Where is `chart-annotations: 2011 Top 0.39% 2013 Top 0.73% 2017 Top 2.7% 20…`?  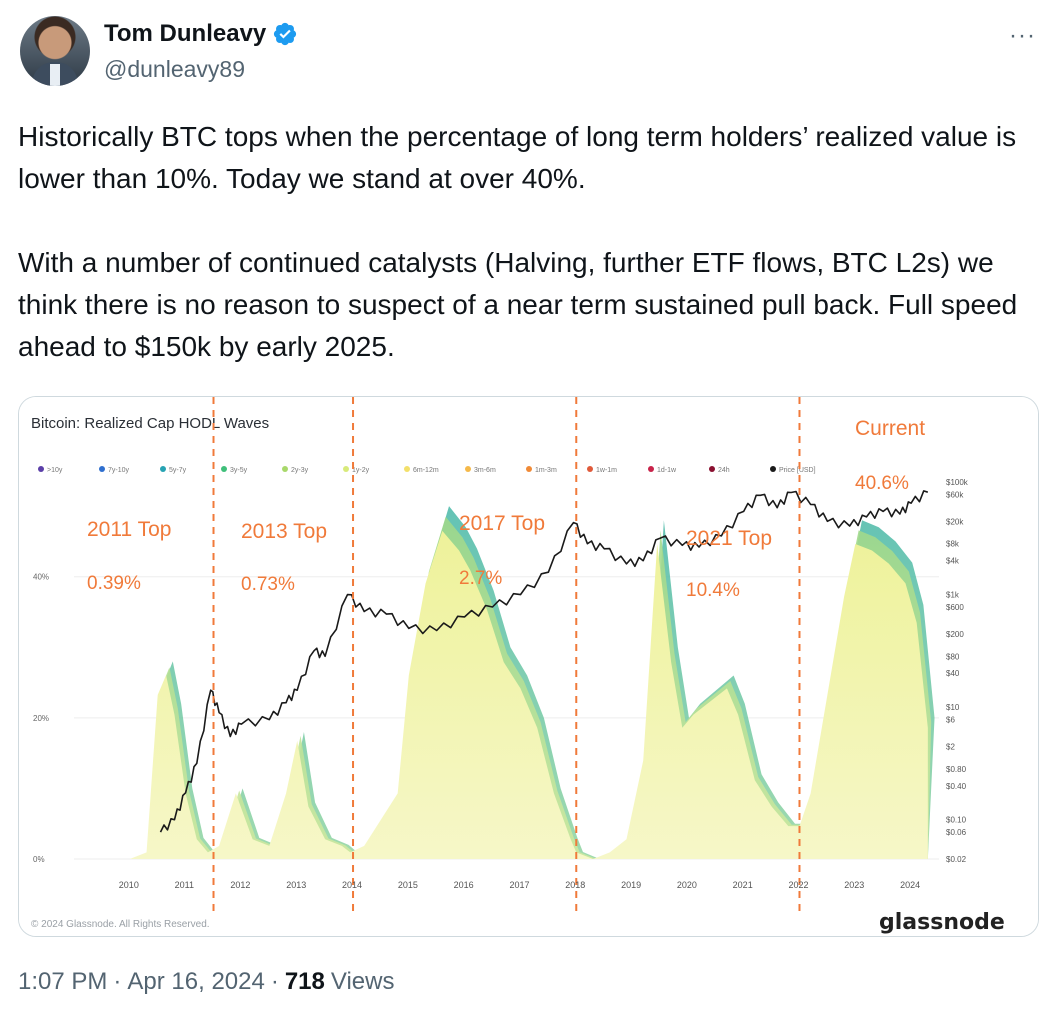
chart-annotations: 2011 Top 0.39% 2013 Top 0.73% 2017 Top 2.7% 20… is located at coordinates (506, 509).